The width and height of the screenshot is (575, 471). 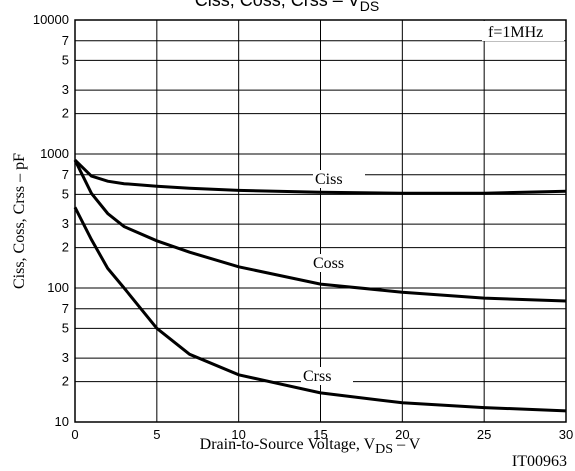 I want to click on series-line, so click(x=320, y=177).